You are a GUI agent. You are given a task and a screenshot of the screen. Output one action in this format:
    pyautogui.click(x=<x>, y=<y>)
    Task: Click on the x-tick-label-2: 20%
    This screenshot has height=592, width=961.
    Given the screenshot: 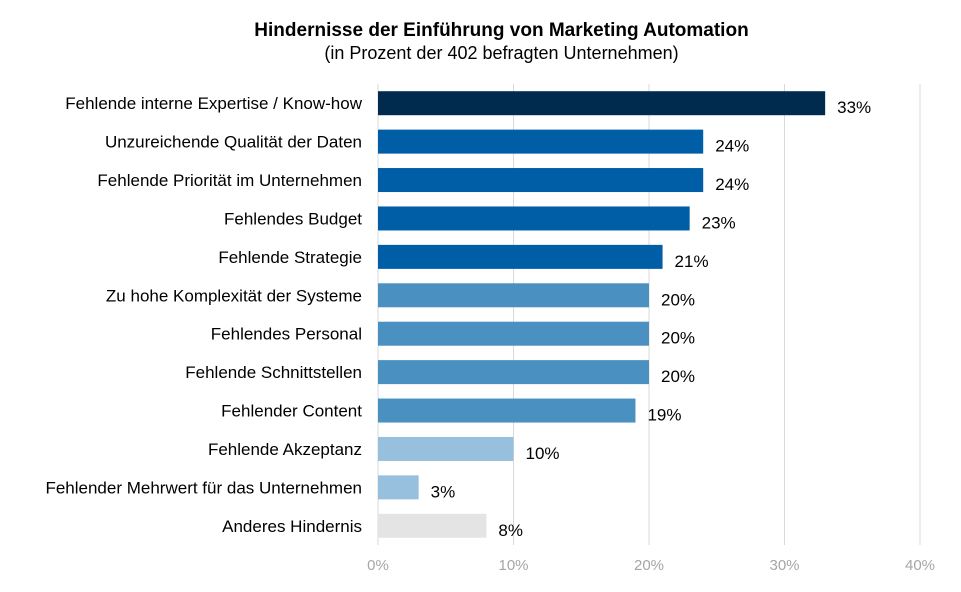 What is the action you would take?
    pyautogui.click(x=649, y=565)
    